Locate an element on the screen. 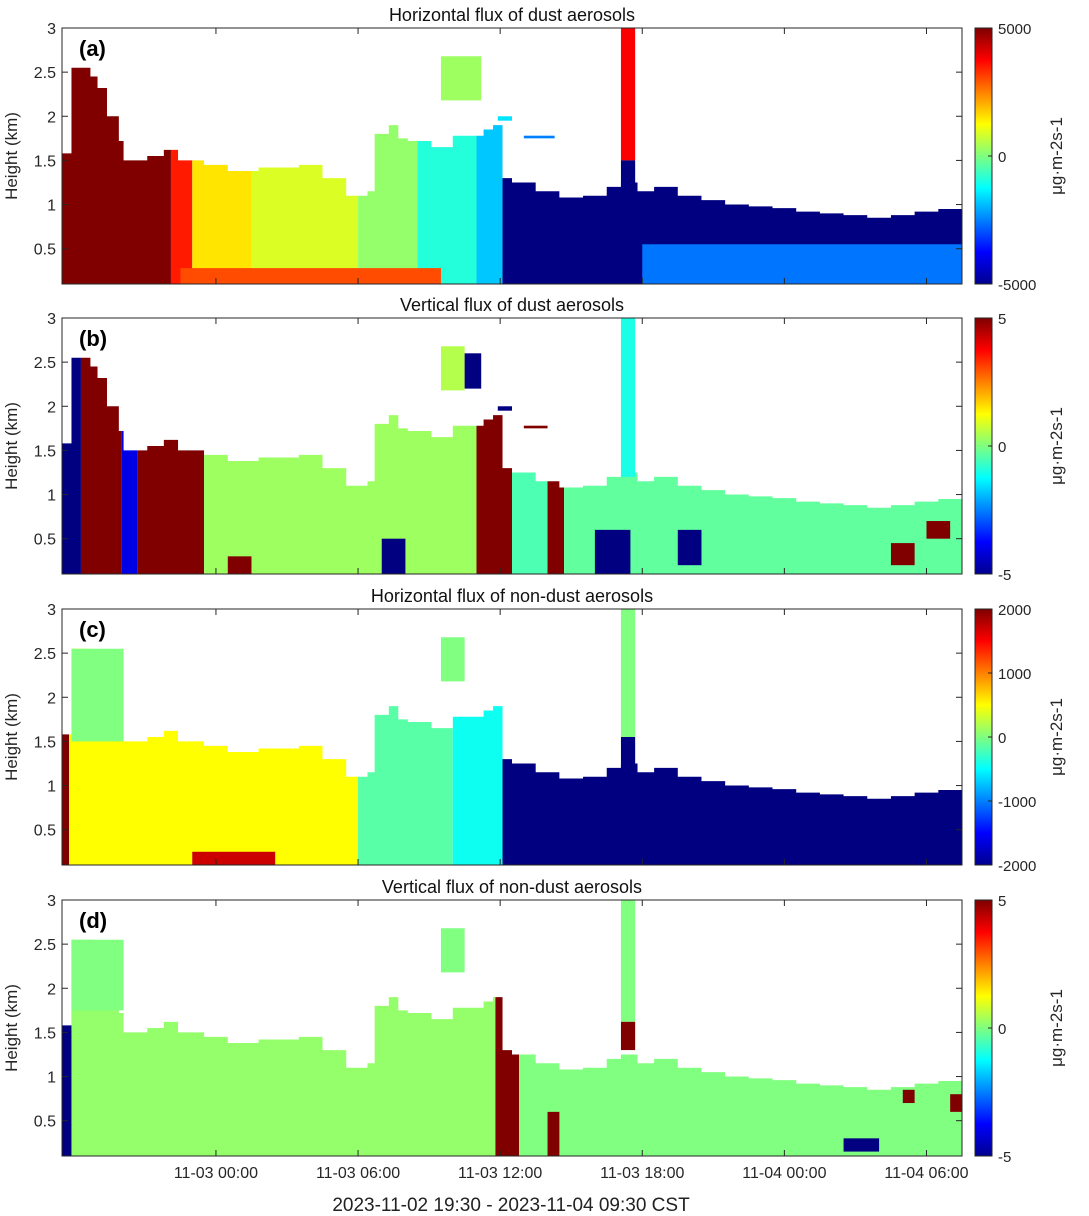 The width and height of the screenshot is (1089, 1216). colorbar: -2000 -1000 0 1000 2000 μg·m-2s-1 is located at coordinates (1020, 738).